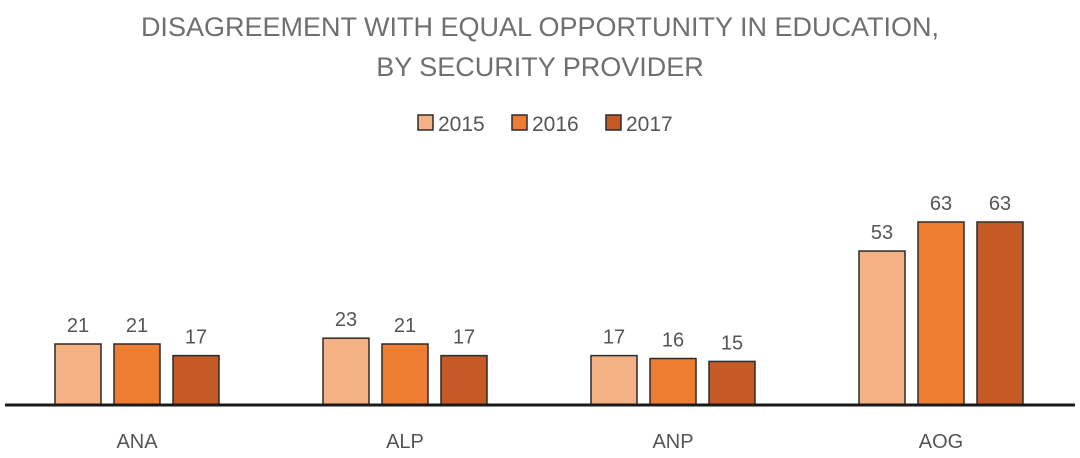 The width and height of the screenshot is (1080, 458). I want to click on legend-label-2016: 2016, so click(555, 124).